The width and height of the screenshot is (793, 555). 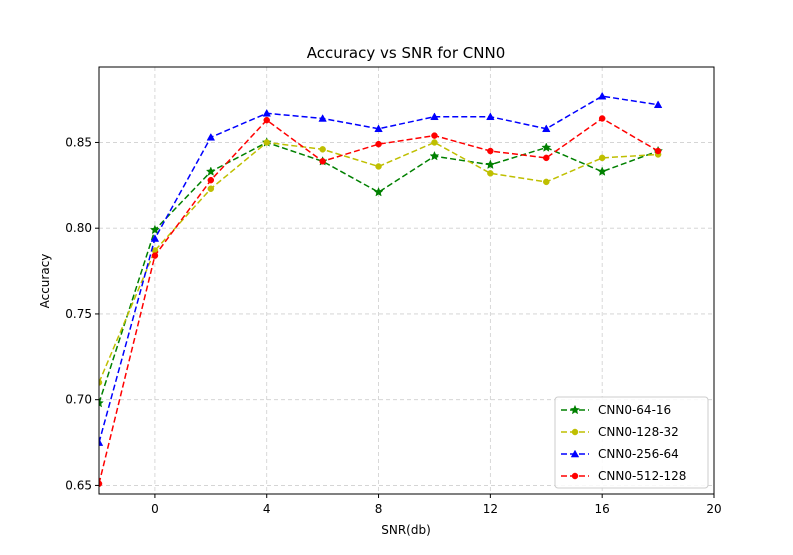 I want to click on y-tick-label: 0.75, so click(x=78, y=314).